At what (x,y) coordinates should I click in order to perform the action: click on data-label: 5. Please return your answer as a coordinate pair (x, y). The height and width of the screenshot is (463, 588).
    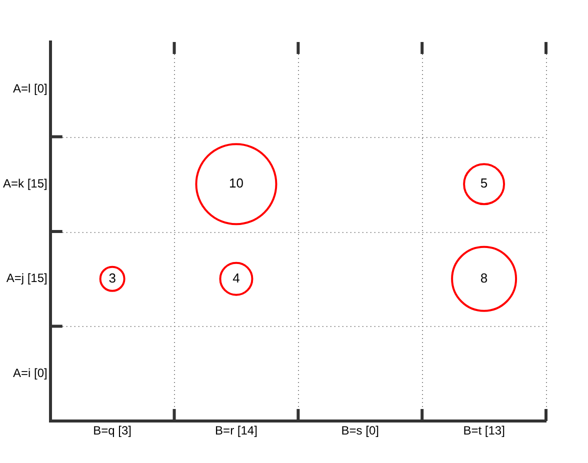
    Looking at the image, I should click on (484, 183).